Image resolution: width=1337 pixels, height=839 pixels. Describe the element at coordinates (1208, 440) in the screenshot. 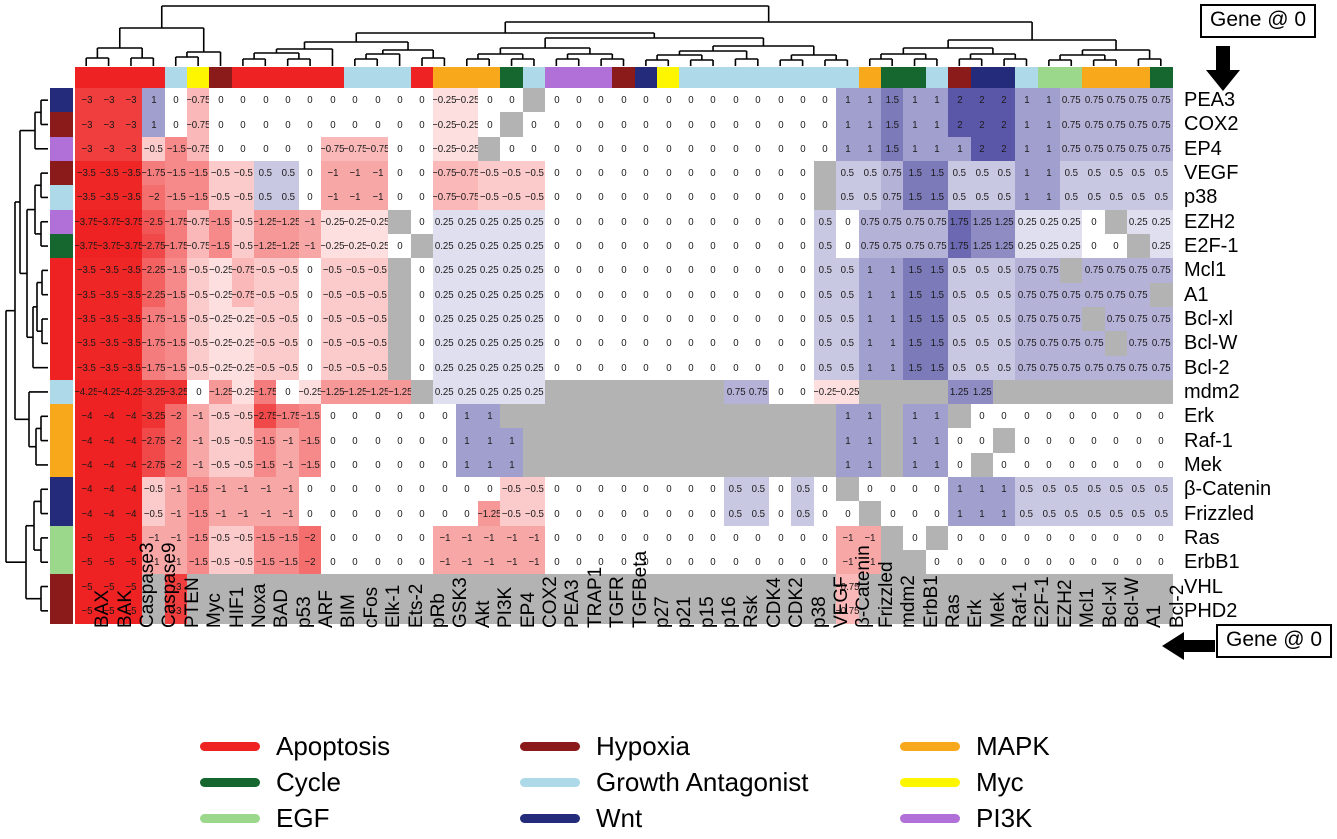

I see `row-label: Raf-1` at that location.